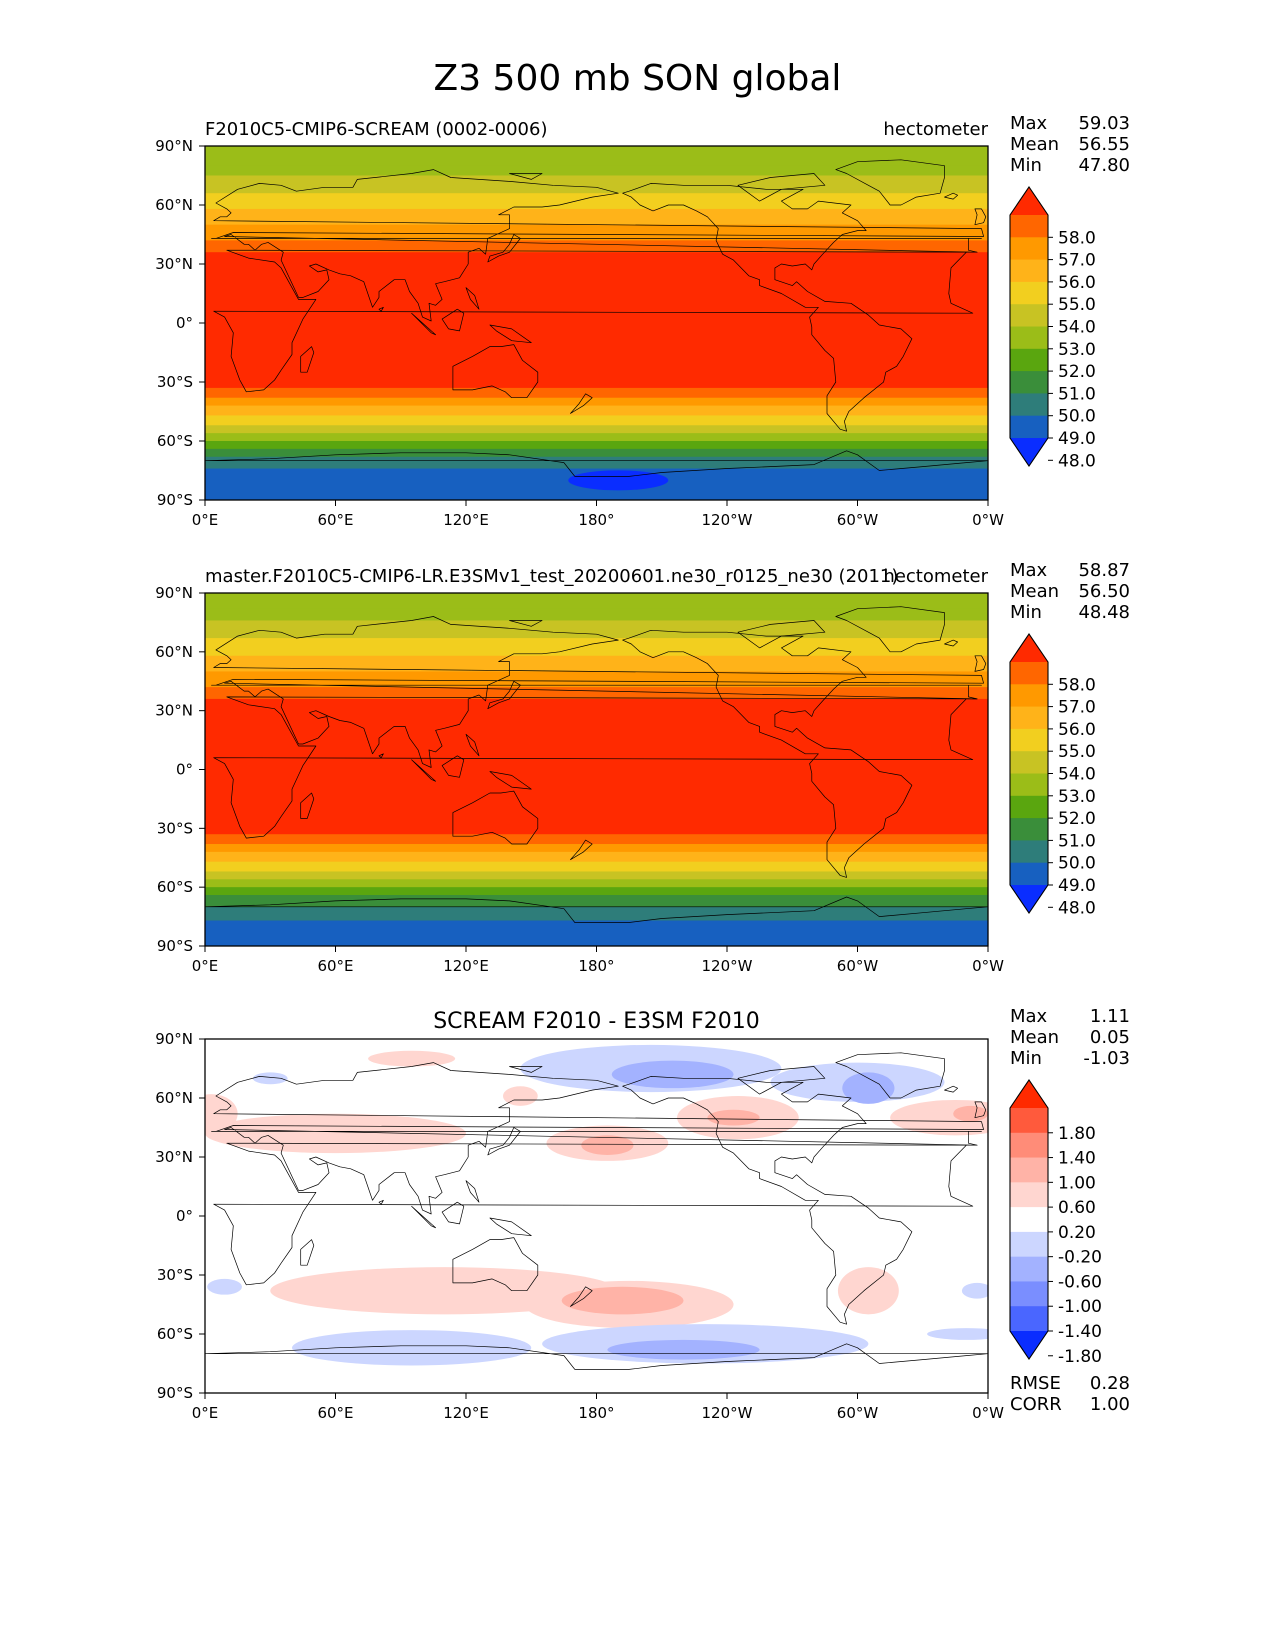  What do you see at coordinates (1110, 1383) in the screenshot?
I see `stat-value: 0.28` at bounding box center [1110, 1383].